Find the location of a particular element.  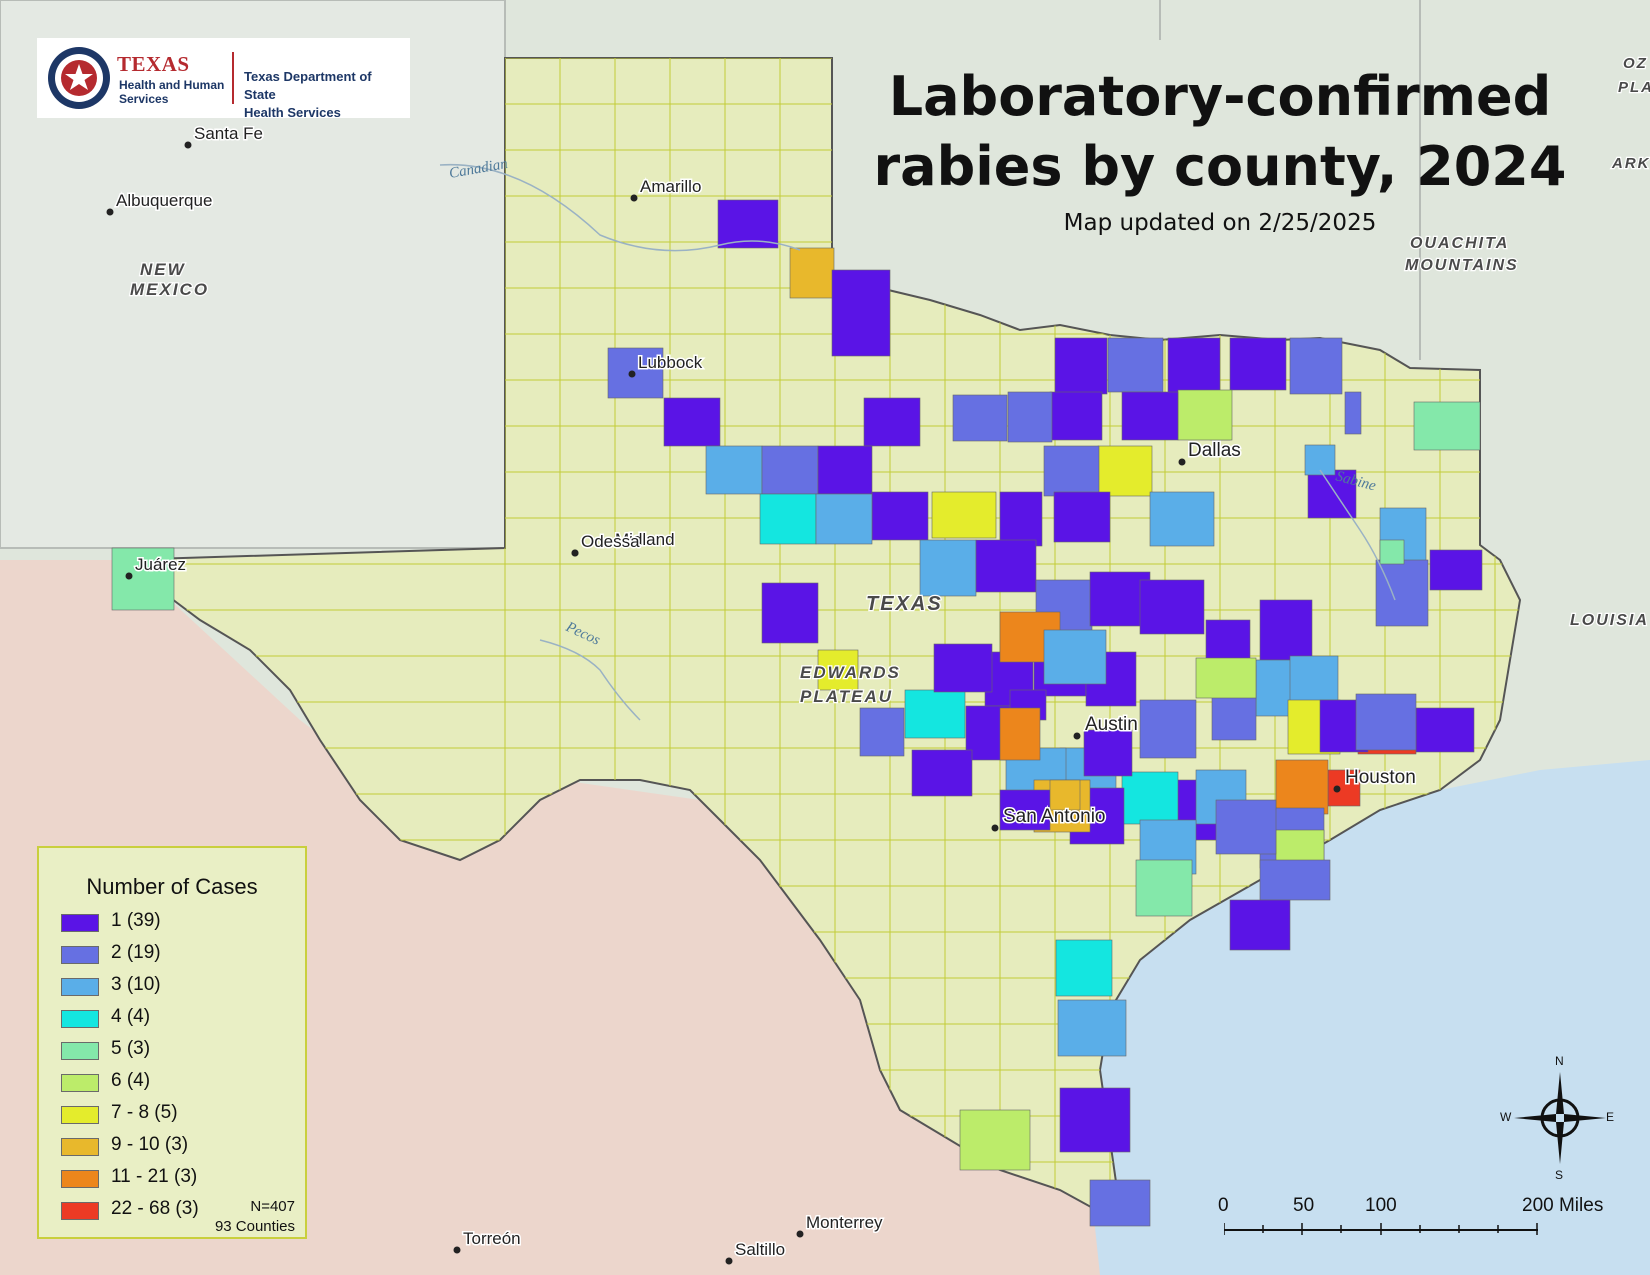

region-label: TEXAS is located at coordinates (904, 604).